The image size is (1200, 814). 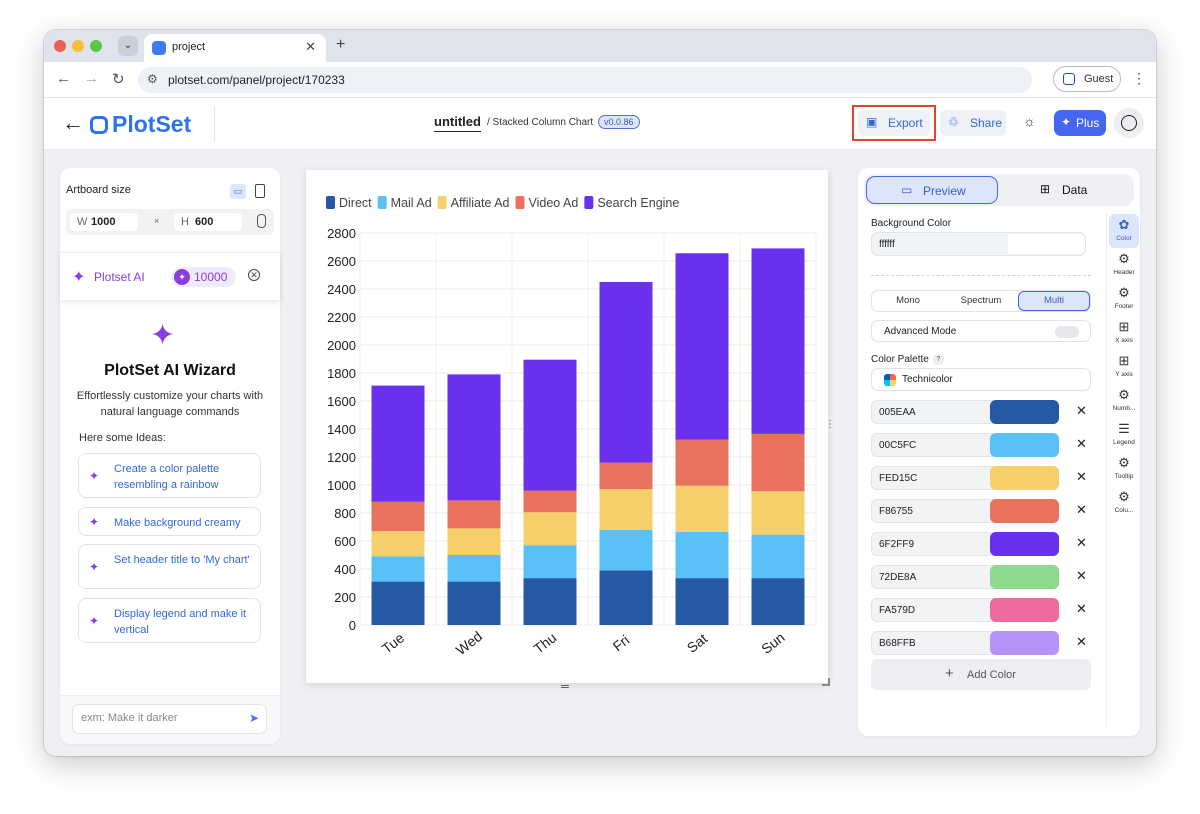 I want to click on palette-name: Technicolor, so click(x=927, y=379).